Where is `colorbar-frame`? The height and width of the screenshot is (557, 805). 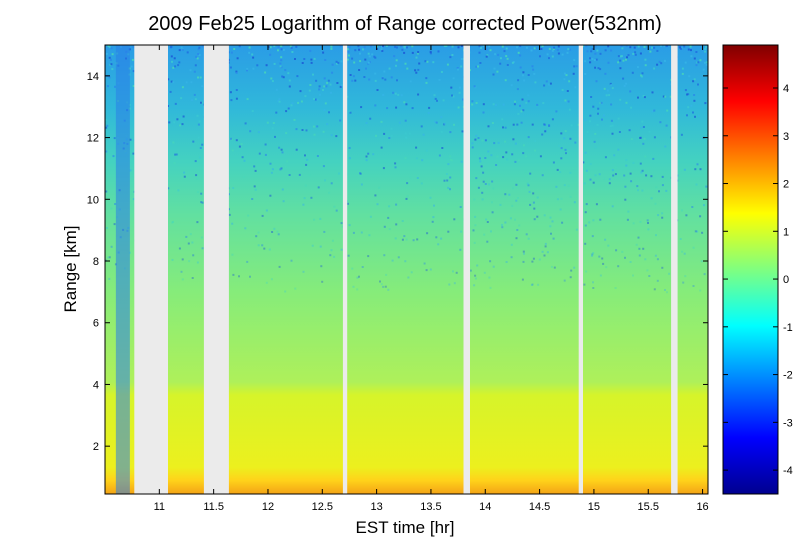
colorbar-frame is located at coordinates (750, 269).